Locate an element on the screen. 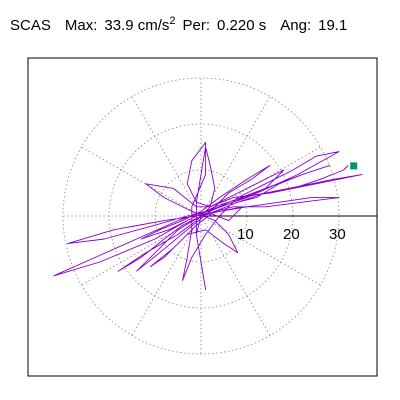 The image size is (400, 400). chart-title: SCAS Max: 33.9 cm/s2 Per: 0.220 s Ang: 19.1 is located at coordinates (179, 25).